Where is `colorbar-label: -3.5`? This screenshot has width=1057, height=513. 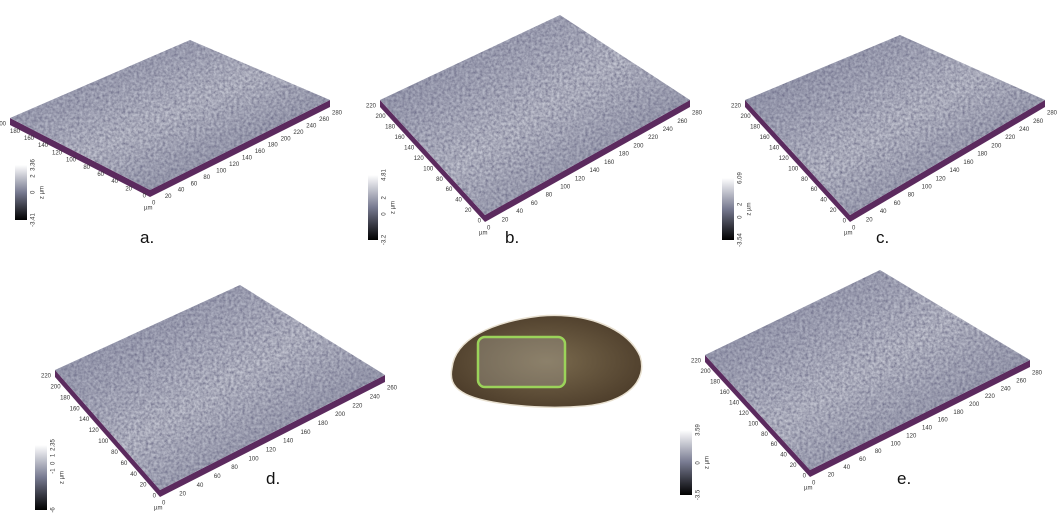
colorbar-label: -3.5 is located at coordinates (699, 494).